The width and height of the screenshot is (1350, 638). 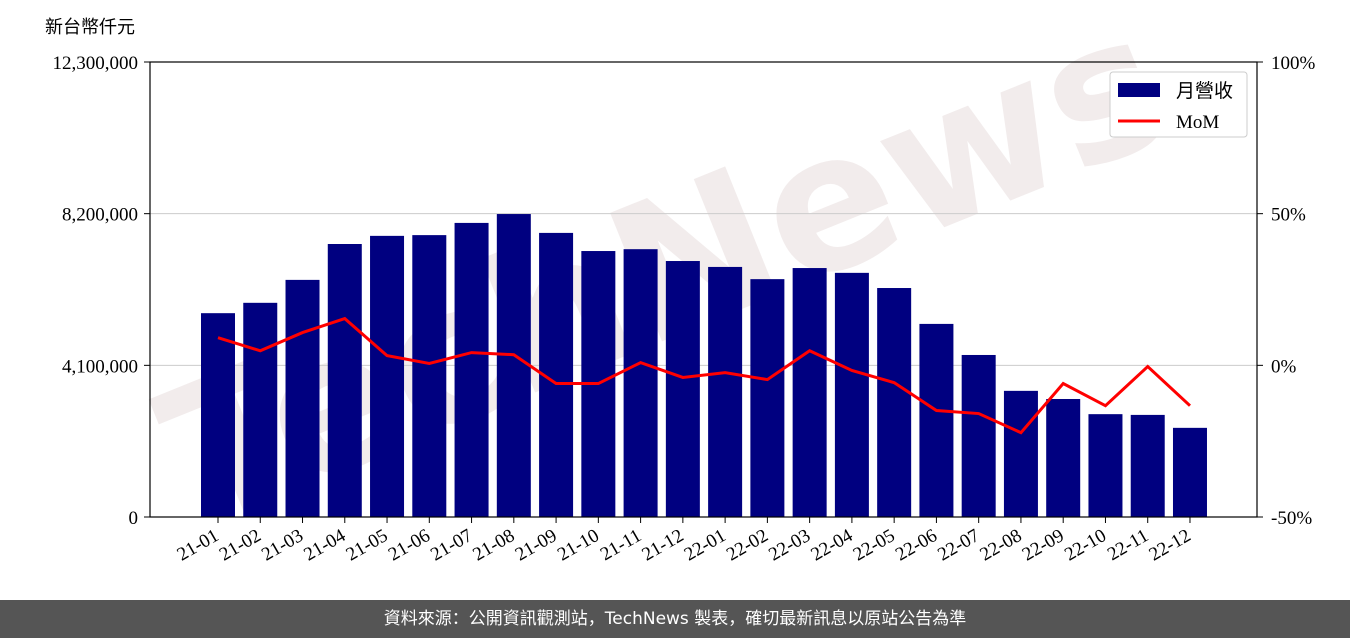 I want to click on x-tick-label: 22-09, so click(x=1043, y=545).